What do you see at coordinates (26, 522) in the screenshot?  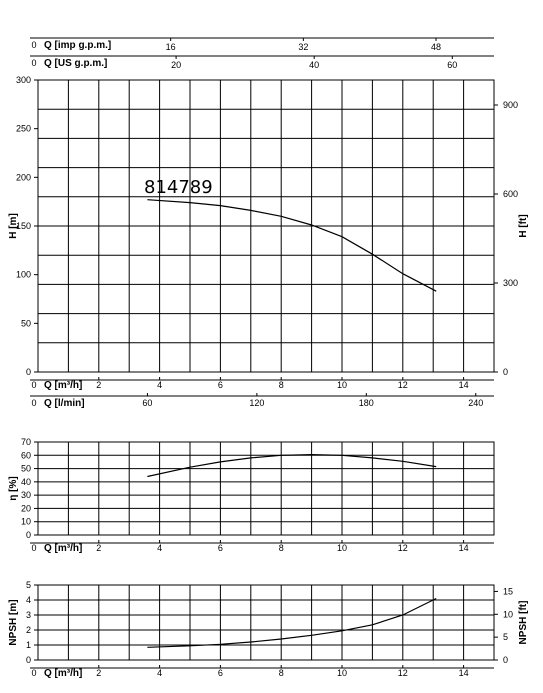 I see `eff-ytick-label: 10` at bounding box center [26, 522].